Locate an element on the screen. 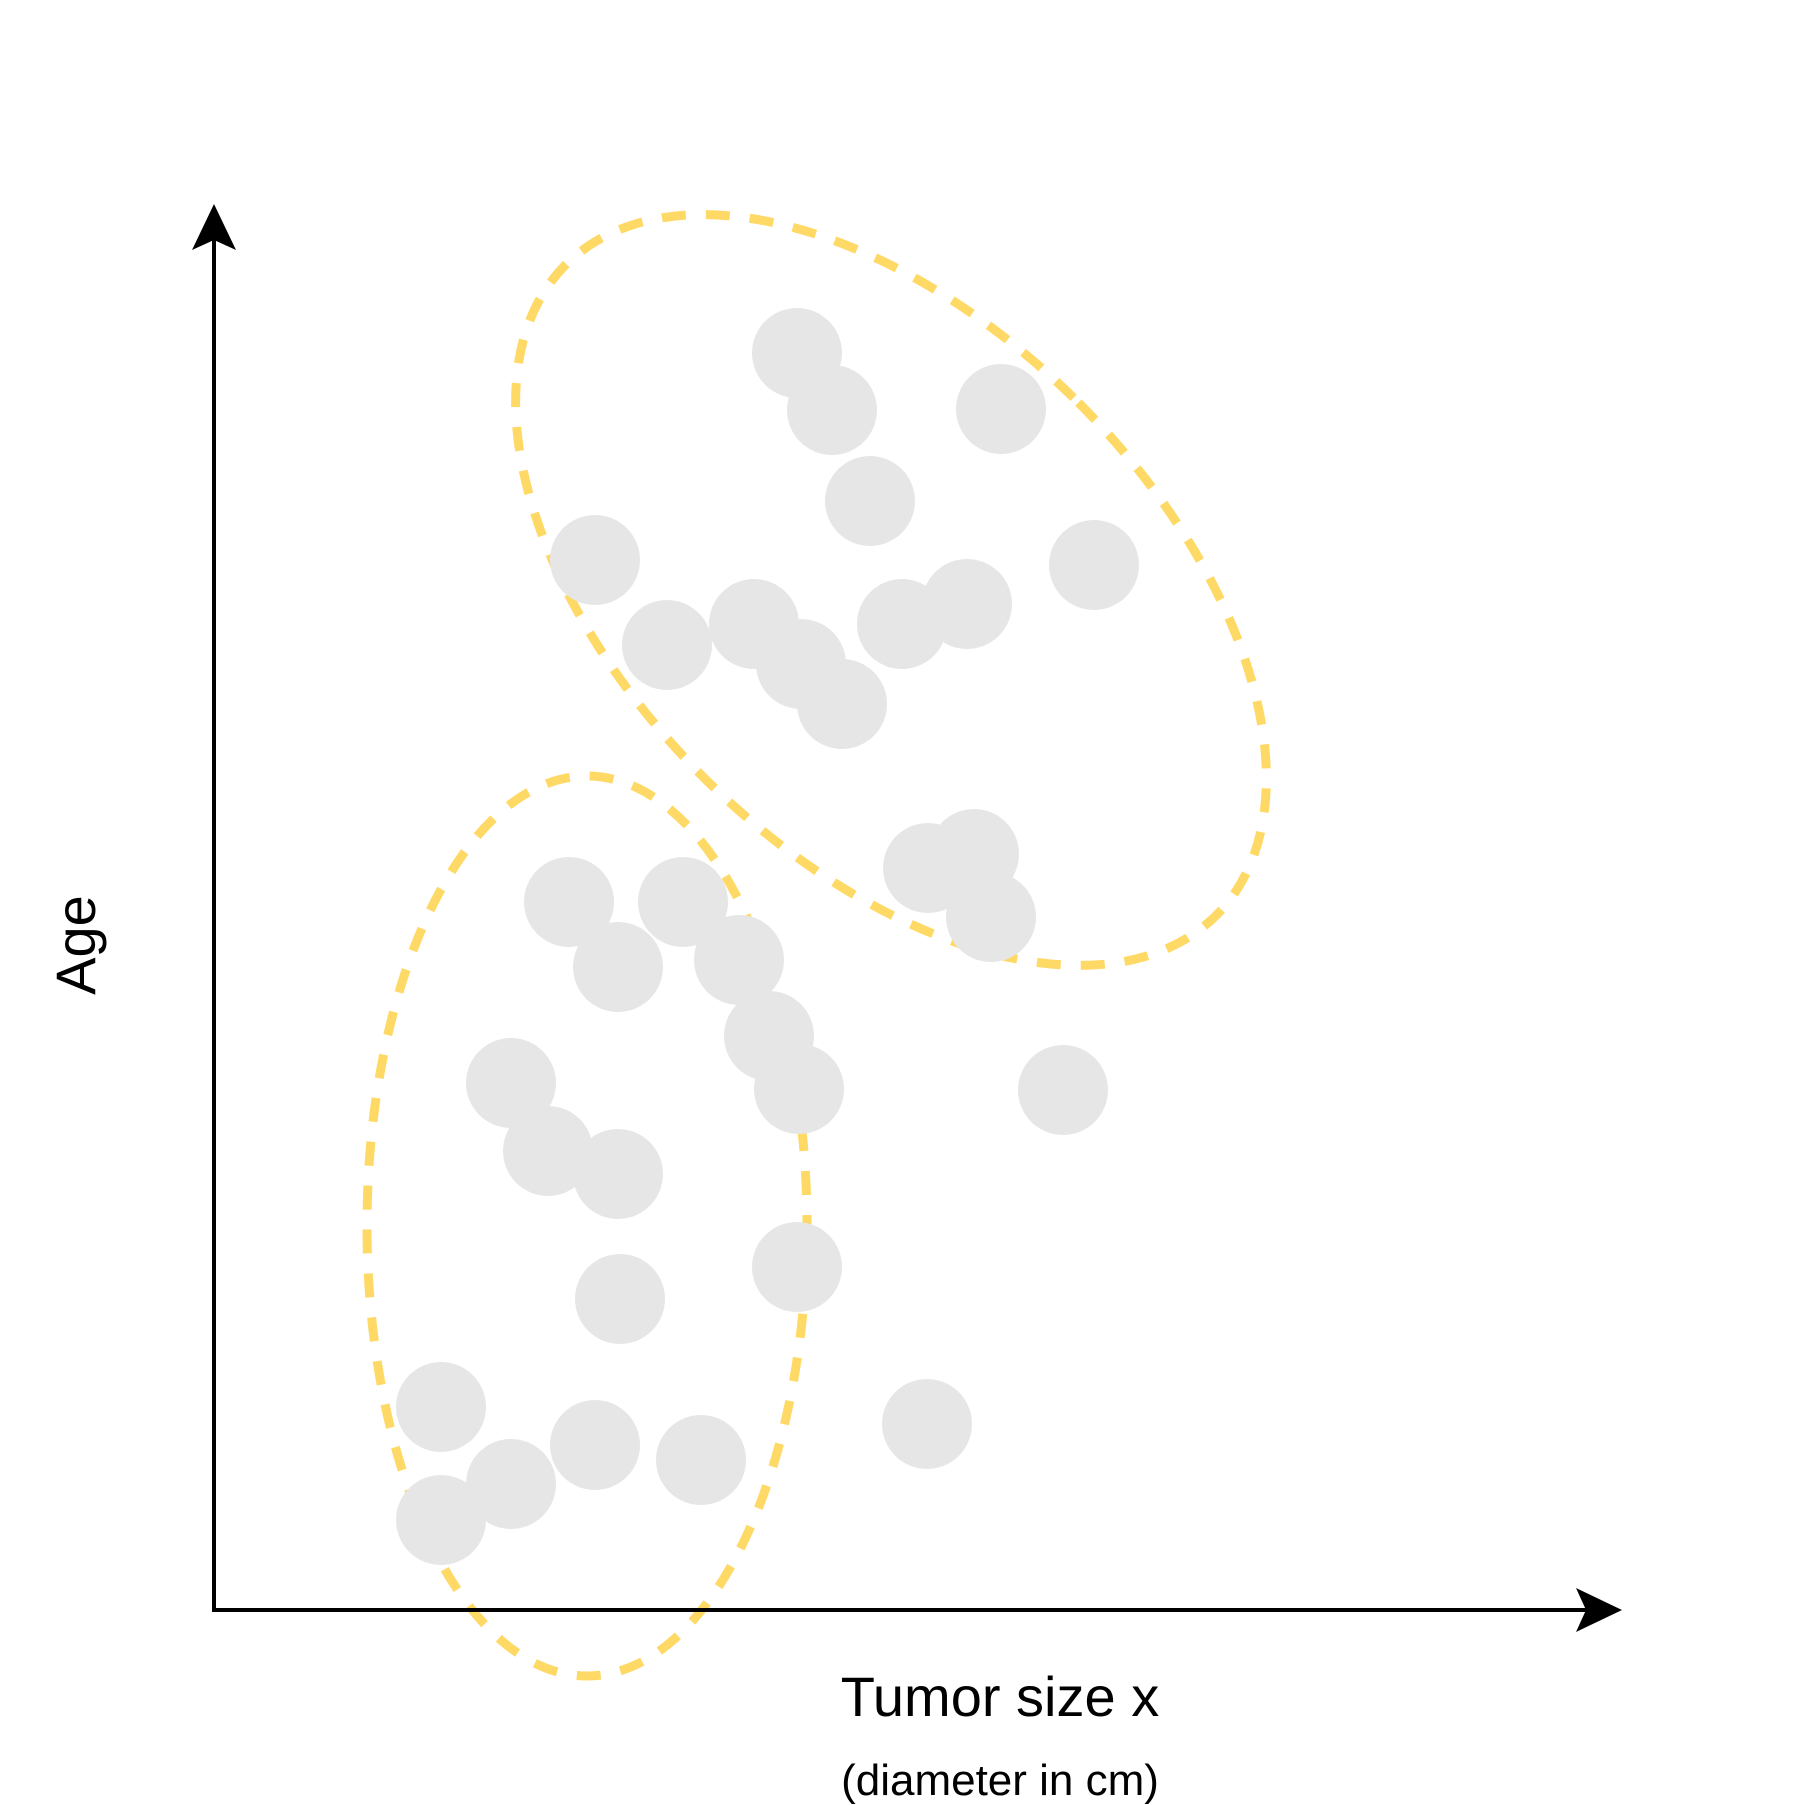 The height and width of the screenshot is (1805, 1820). x-axis-sublabel: (diameter in cm) is located at coordinates (1000, 1780).